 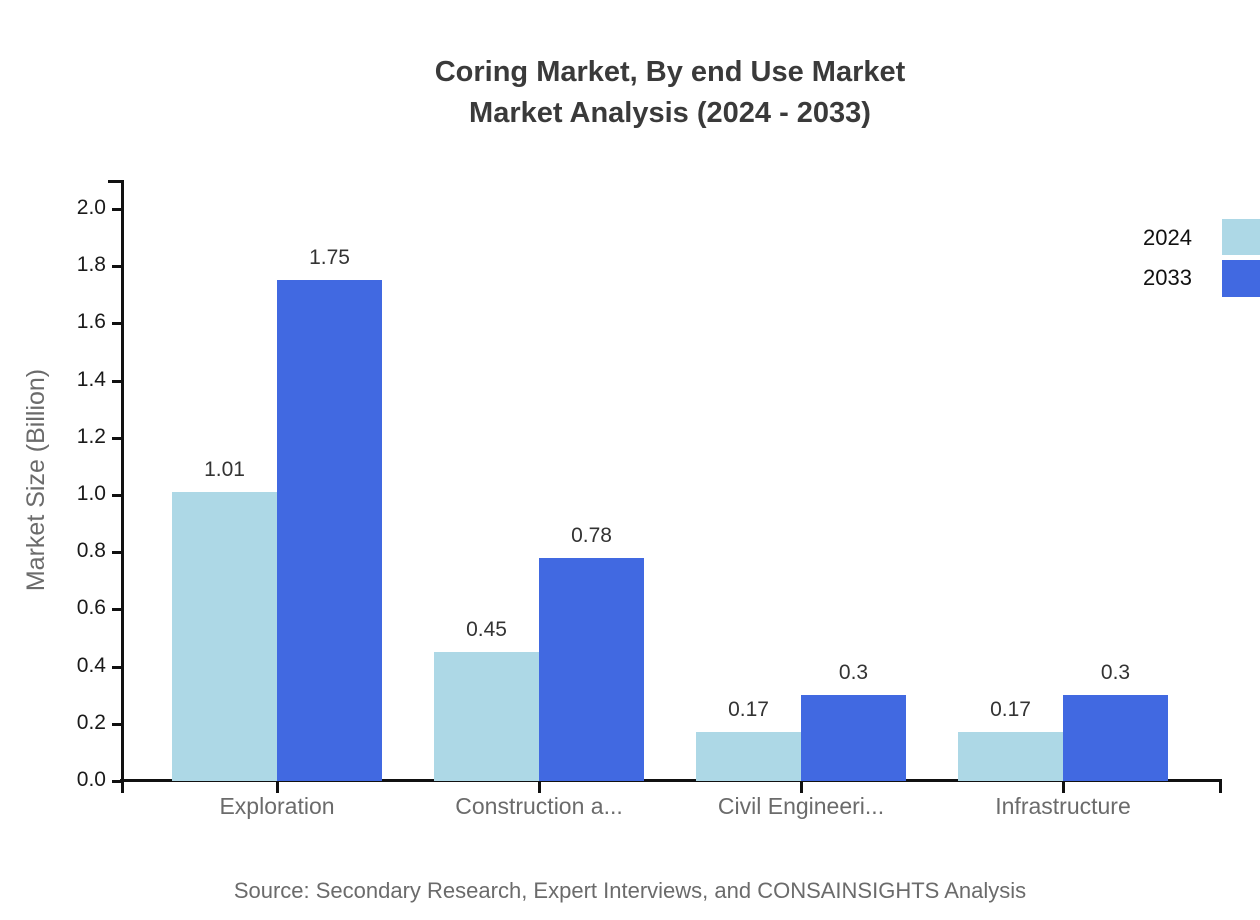 I want to click on bar-2024-civil-engineeri, so click(x=748, y=756).